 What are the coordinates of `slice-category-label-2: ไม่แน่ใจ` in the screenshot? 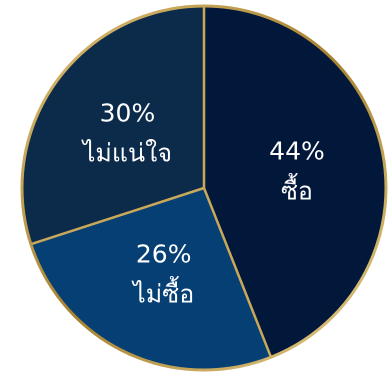 It's located at (126, 152).